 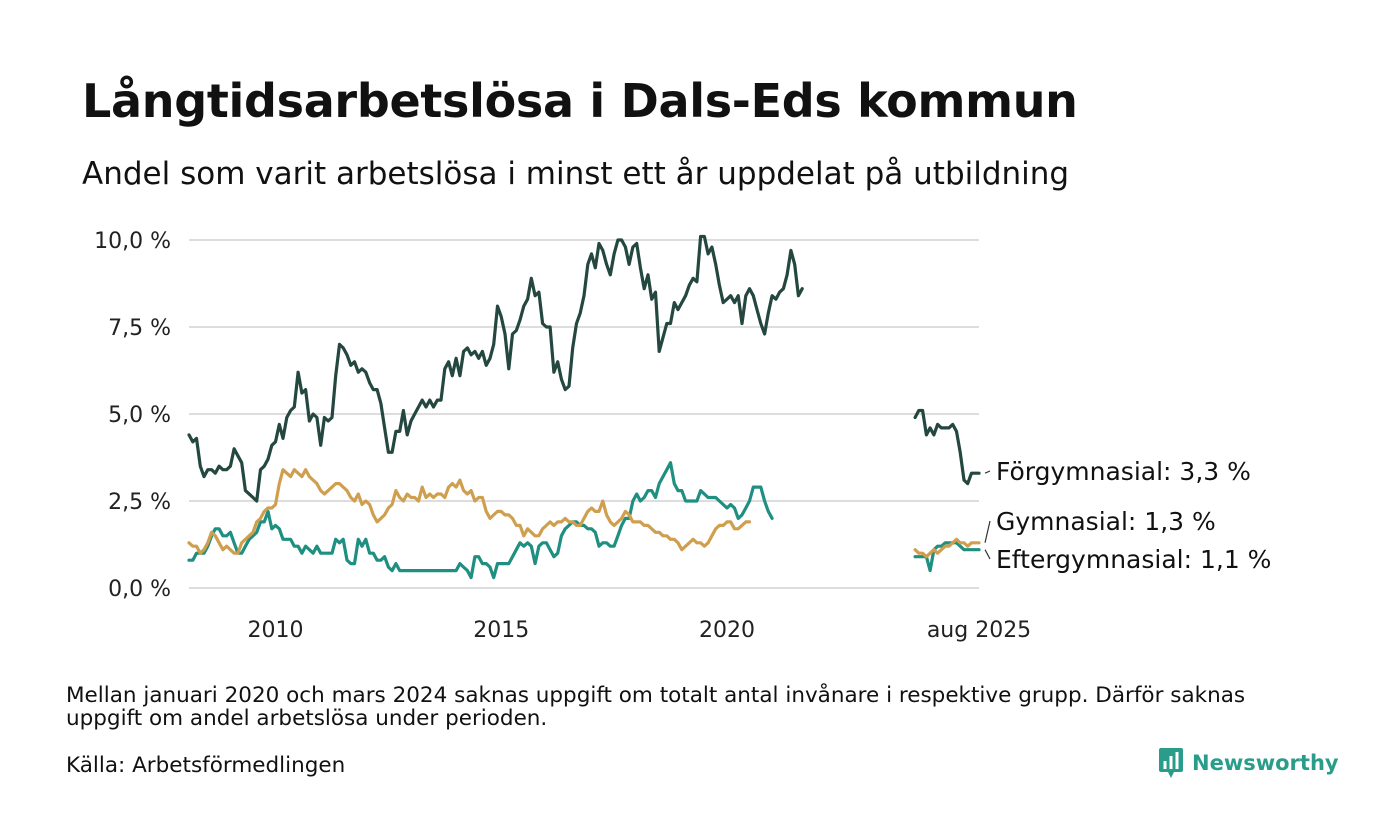 What do you see at coordinates (1123, 471) in the screenshot?
I see `series-end-label-forgymnasial: Förgymnasial: 3,3 %` at bounding box center [1123, 471].